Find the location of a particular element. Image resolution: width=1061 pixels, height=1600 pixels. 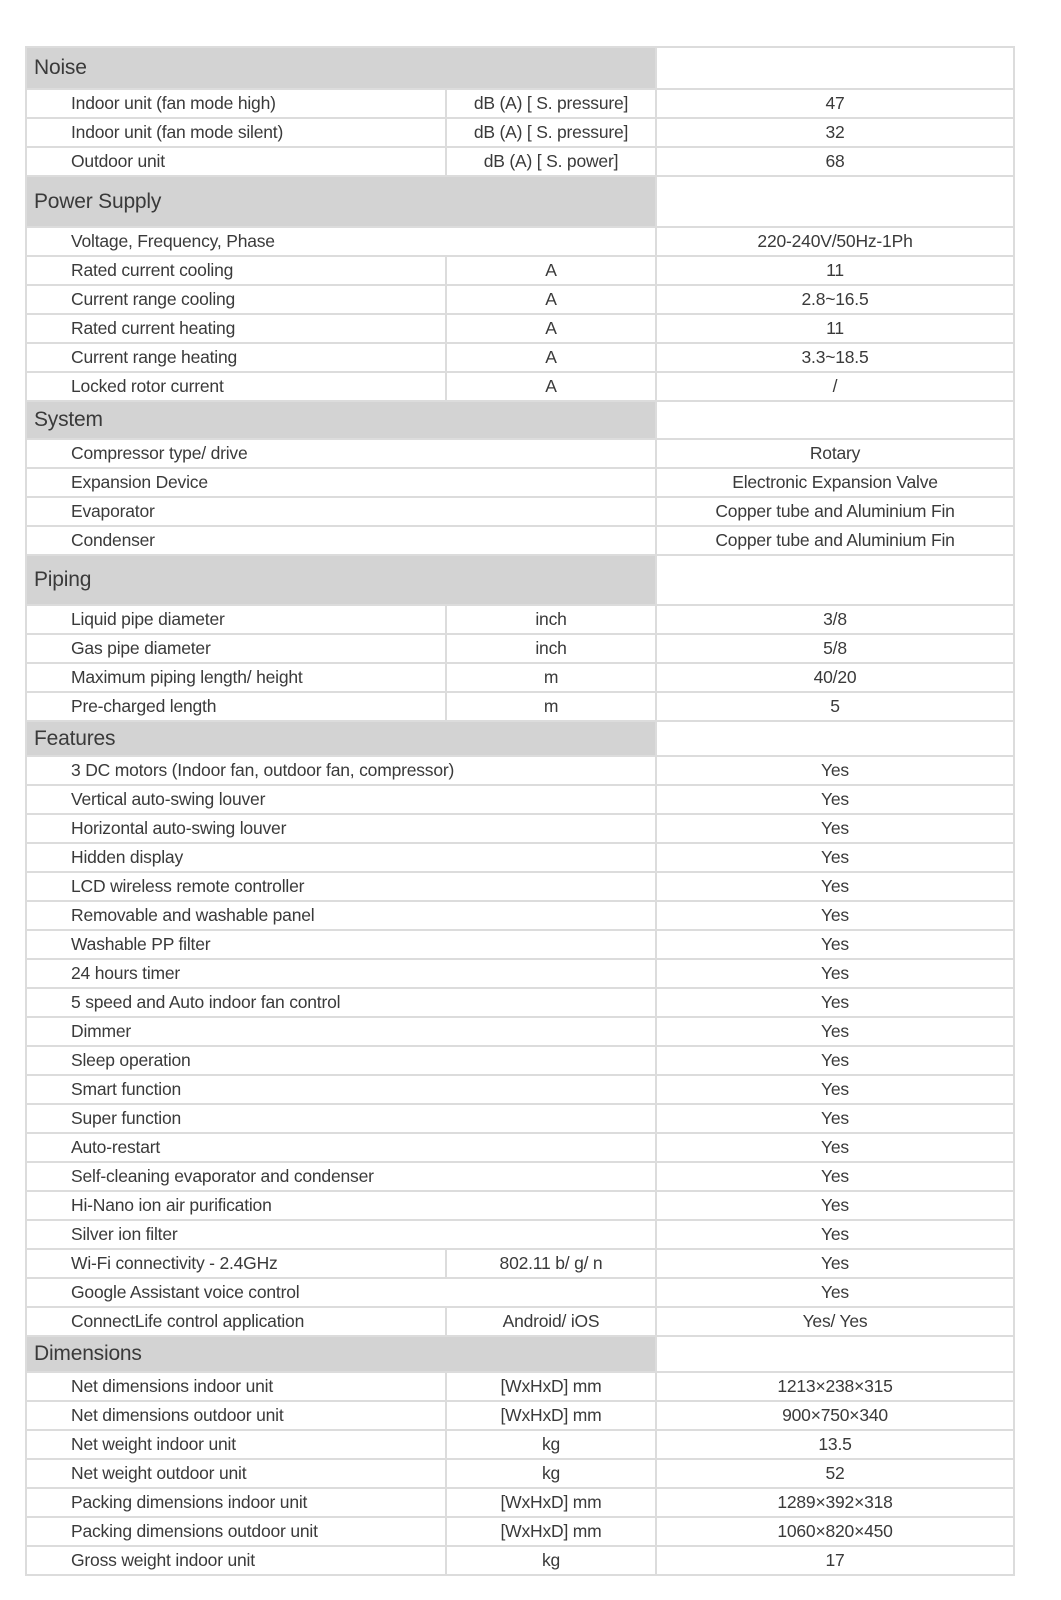

spec-label: Net weight indoor unit is located at coordinates (236, 1444).